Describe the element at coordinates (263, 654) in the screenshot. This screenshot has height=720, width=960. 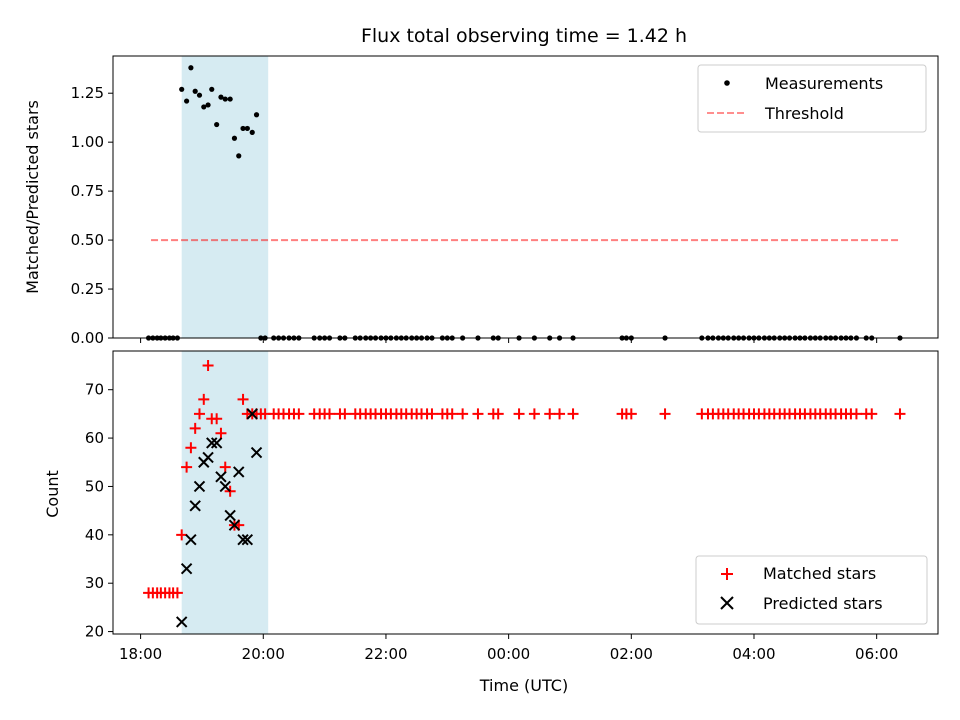
I see `x-tick-label: 20:00` at that location.